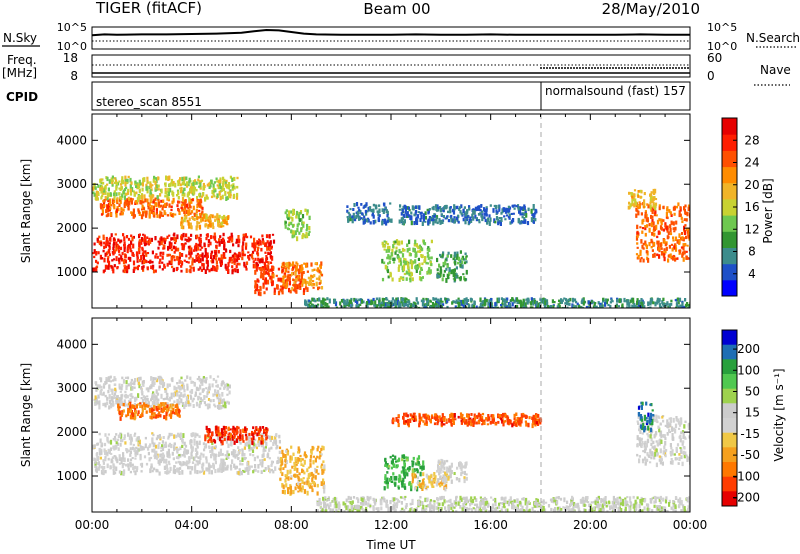 This screenshot has height=554, width=800. I want to click on colorbar-tick-label: 28, so click(751, 140).